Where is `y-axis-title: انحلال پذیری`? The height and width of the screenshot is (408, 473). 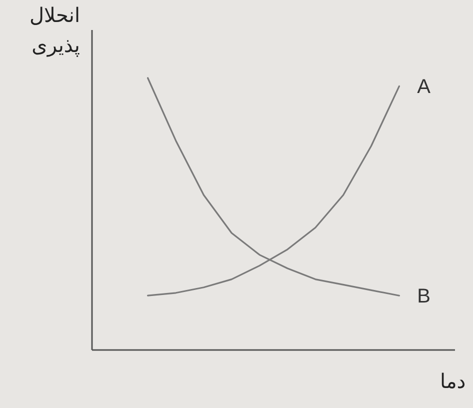 y-axis-title: انحلال پذیری is located at coordinates (54, 30).